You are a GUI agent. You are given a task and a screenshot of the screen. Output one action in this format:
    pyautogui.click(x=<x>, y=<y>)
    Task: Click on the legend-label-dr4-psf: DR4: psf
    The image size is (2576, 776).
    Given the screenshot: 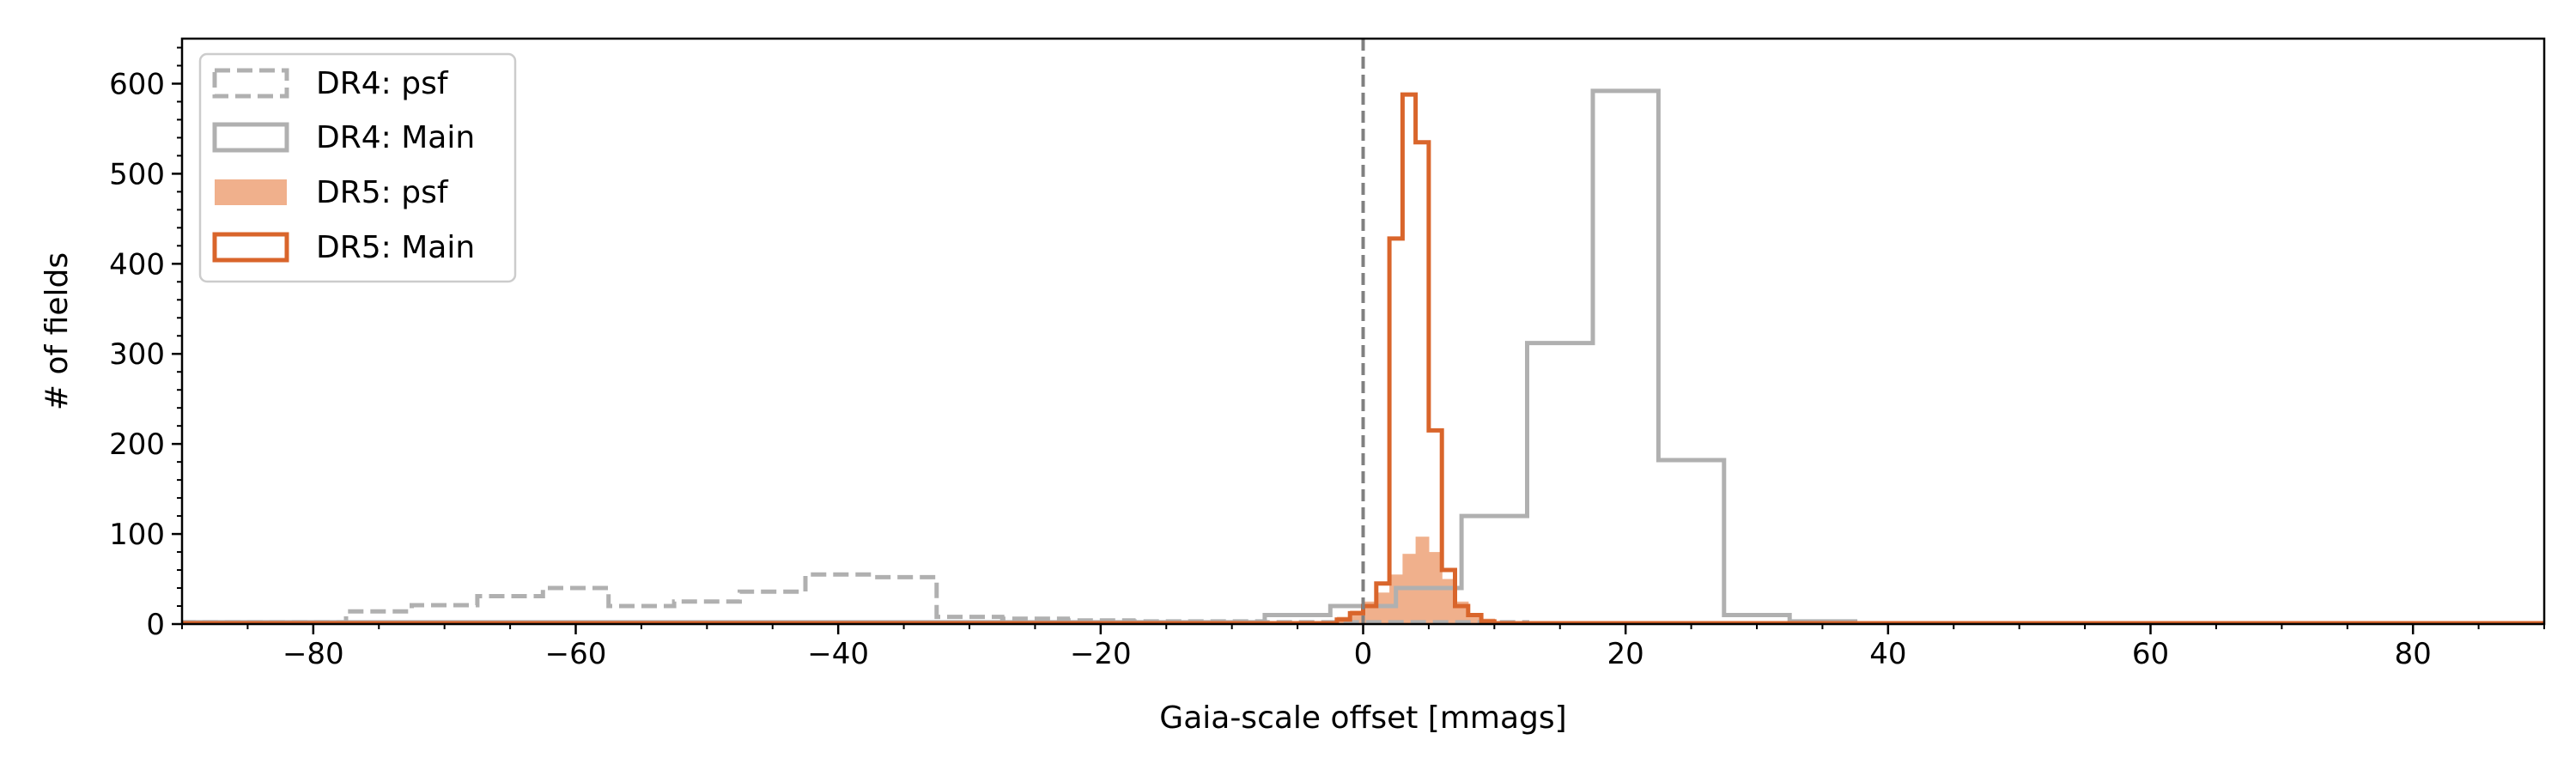 What is the action you would take?
    pyautogui.click(x=382, y=83)
    